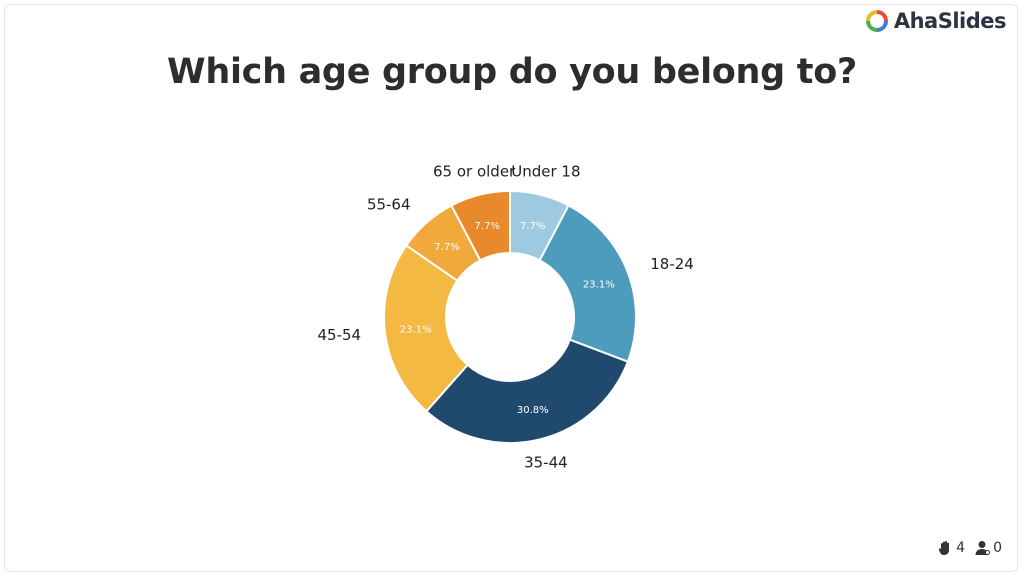 The height and width of the screenshot is (578, 1024). I want to click on brand-logo: AhaSlides, so click(936, 21).